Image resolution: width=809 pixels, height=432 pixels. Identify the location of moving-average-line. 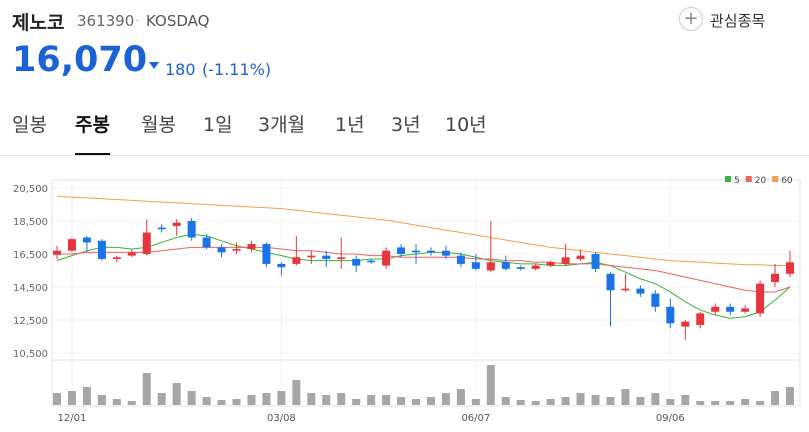
(424, 269).